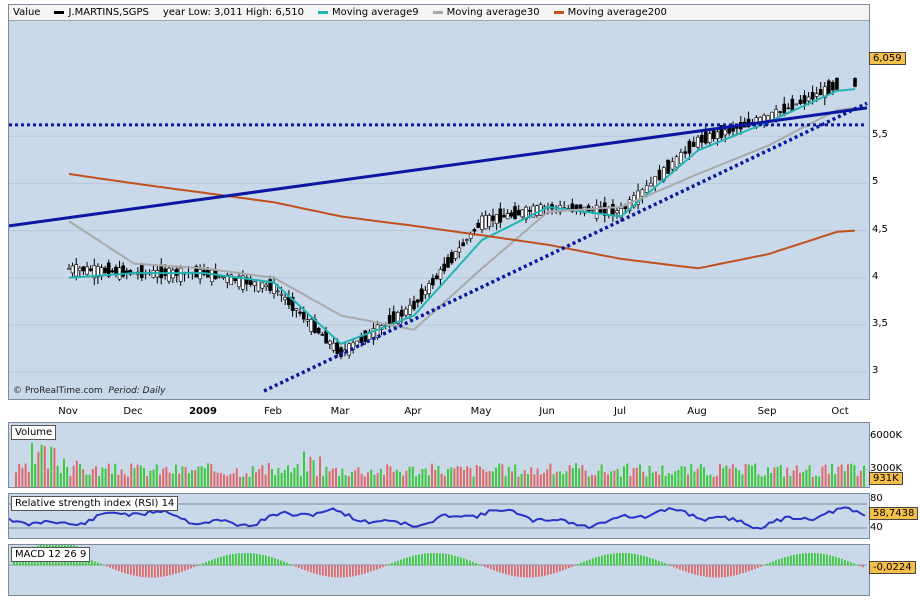  I want to click on price-tick-label: 5, so click(875, 182).